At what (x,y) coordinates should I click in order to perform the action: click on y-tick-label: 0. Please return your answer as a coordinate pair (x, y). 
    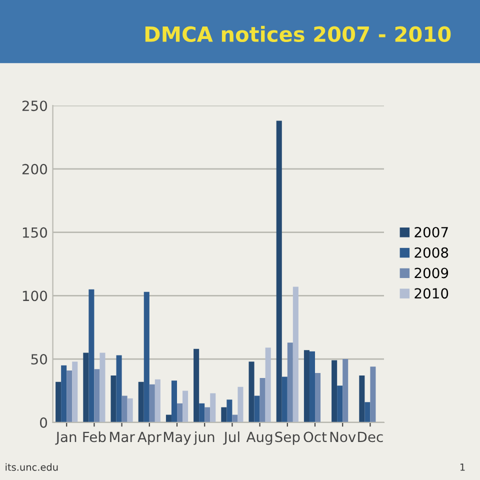
    Looking at the image, I should click on (44, 422).